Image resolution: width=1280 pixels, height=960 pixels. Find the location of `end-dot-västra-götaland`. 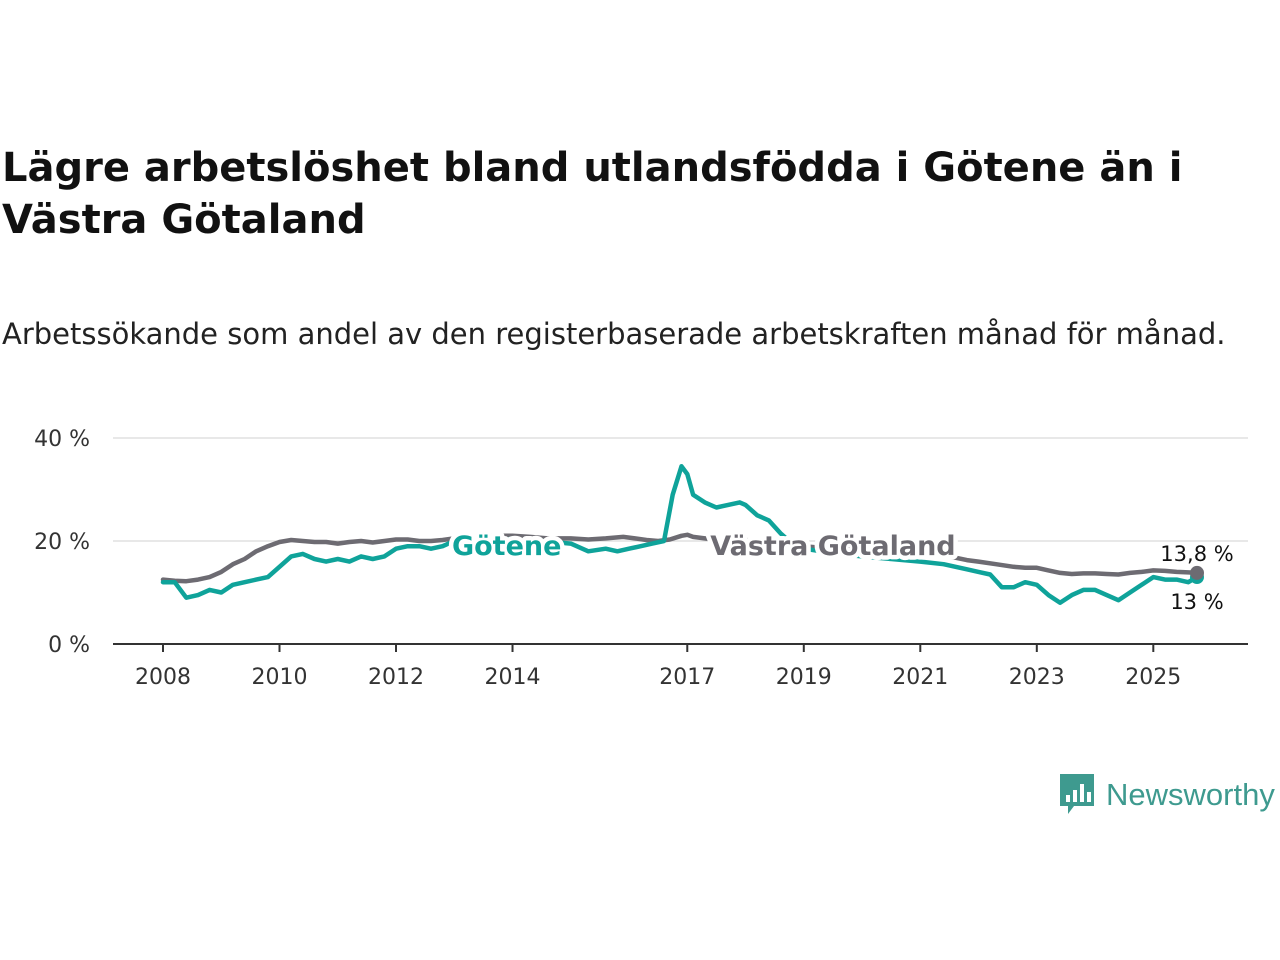

end-dot-västra-götaland is located at coordinates (1197, 572).